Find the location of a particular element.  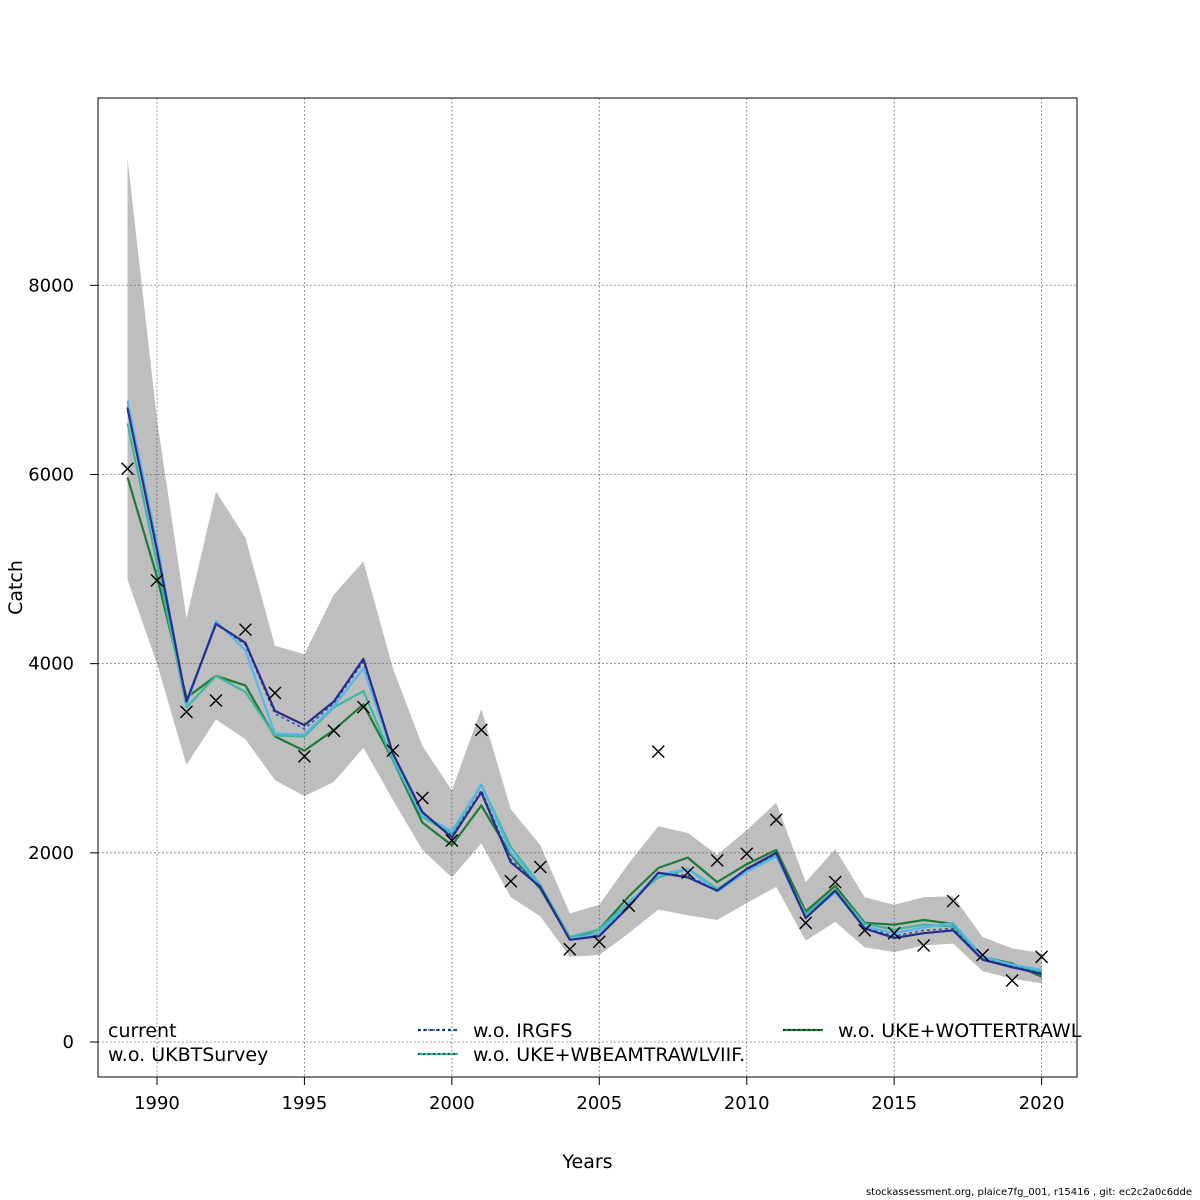

y-axis: 0 2000 4000 6000 8000 is located at coordinates (63, 664).